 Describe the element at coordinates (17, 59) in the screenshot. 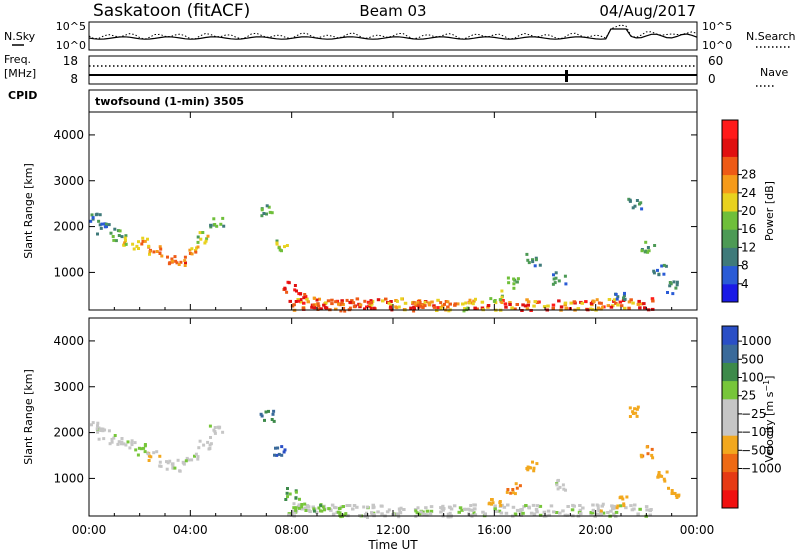

I see `freq-label: Freq.` at that location.